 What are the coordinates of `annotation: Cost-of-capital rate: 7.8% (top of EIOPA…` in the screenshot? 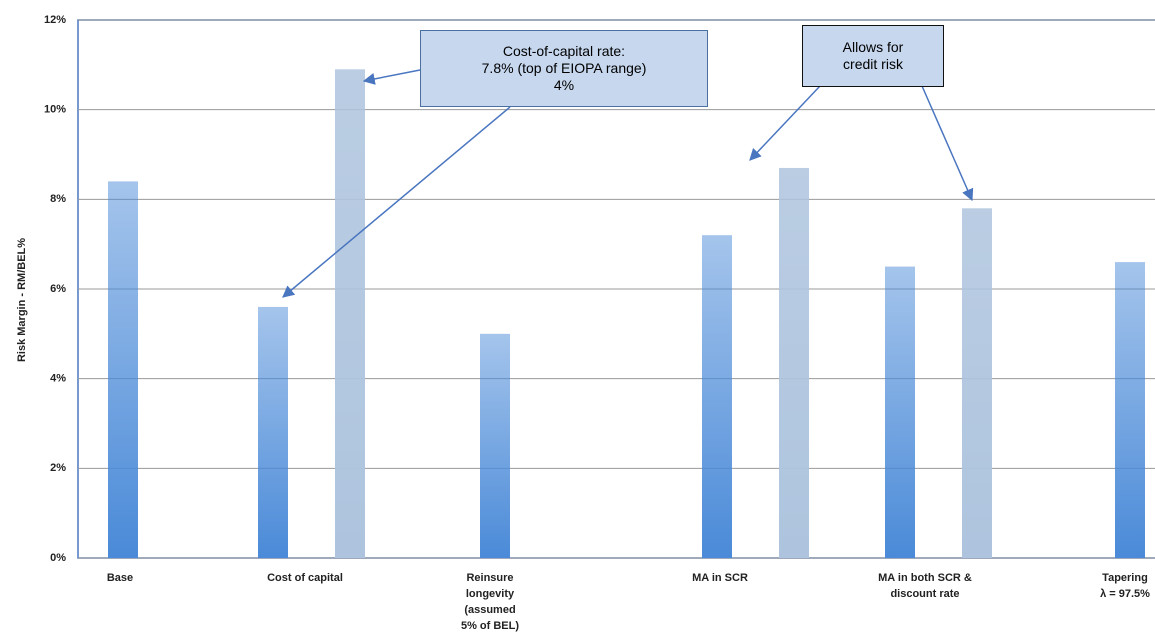 It's located at (564, 68).